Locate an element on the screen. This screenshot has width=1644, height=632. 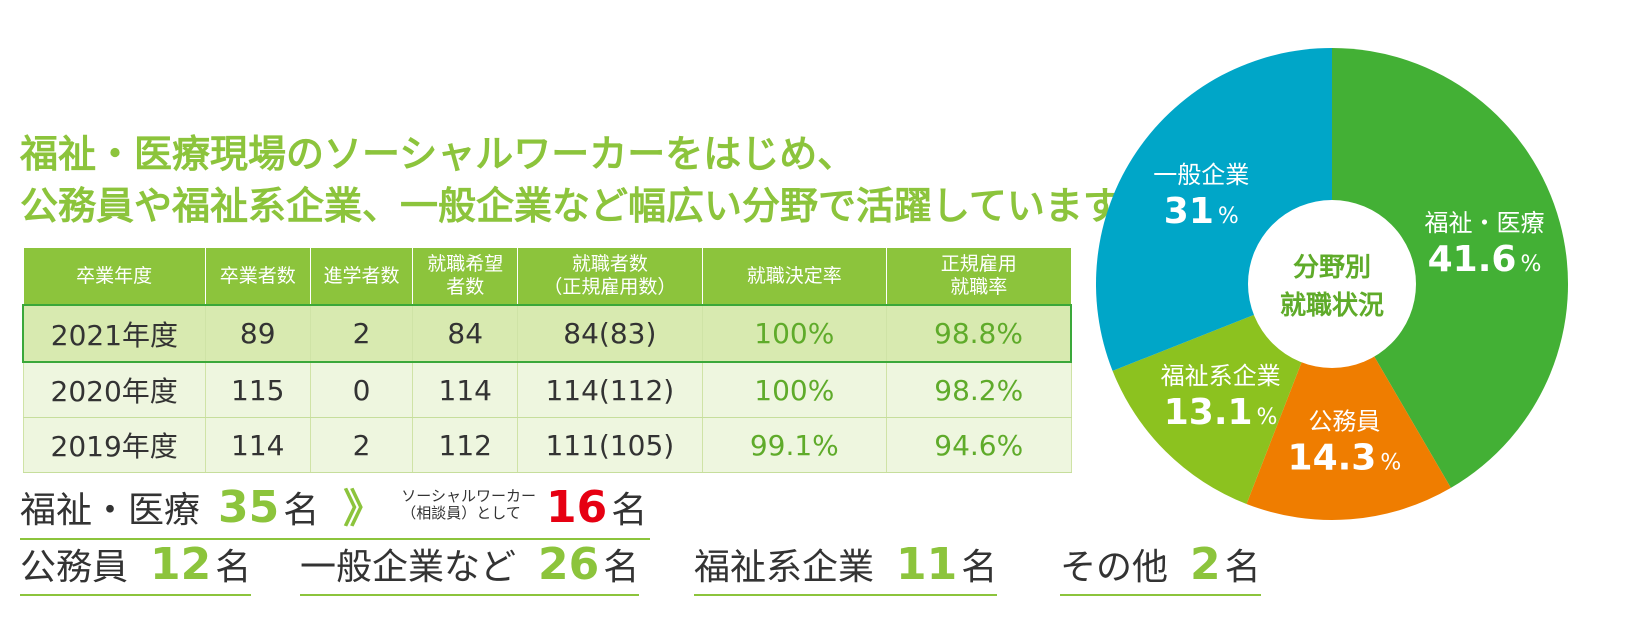
pie-center-label-2: 就職状況 is located at coordinates (1332, 306).